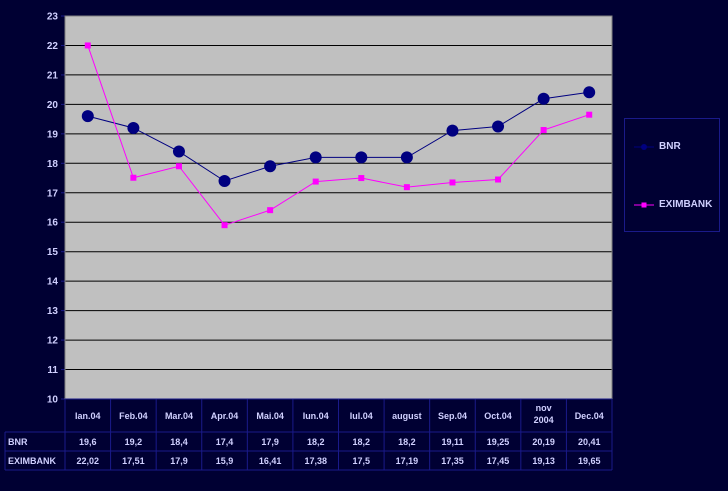 This screenshot has width=728, height=491. What do you see at coordinates (53, 341) in the screenshot?
I see `y-tick-label: 12` at bounding box center [53, 341].